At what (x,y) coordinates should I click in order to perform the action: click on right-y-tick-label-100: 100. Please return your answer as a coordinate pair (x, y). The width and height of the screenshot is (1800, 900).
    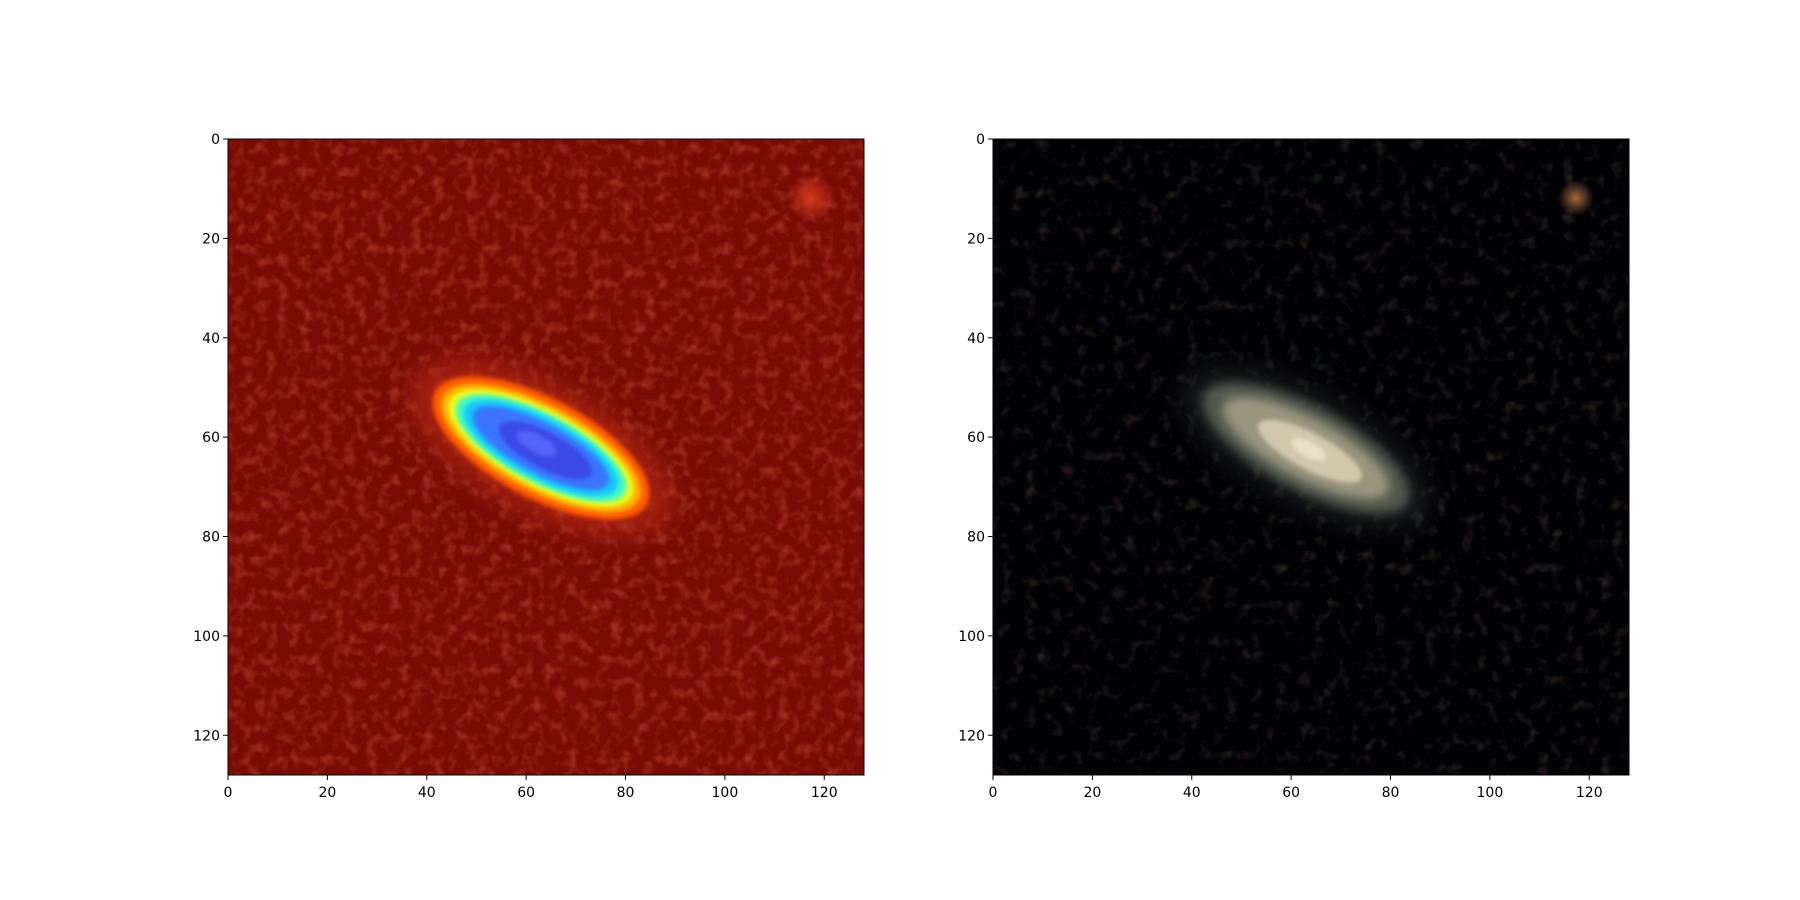
    Looking at the image, I should click on (971, 637).